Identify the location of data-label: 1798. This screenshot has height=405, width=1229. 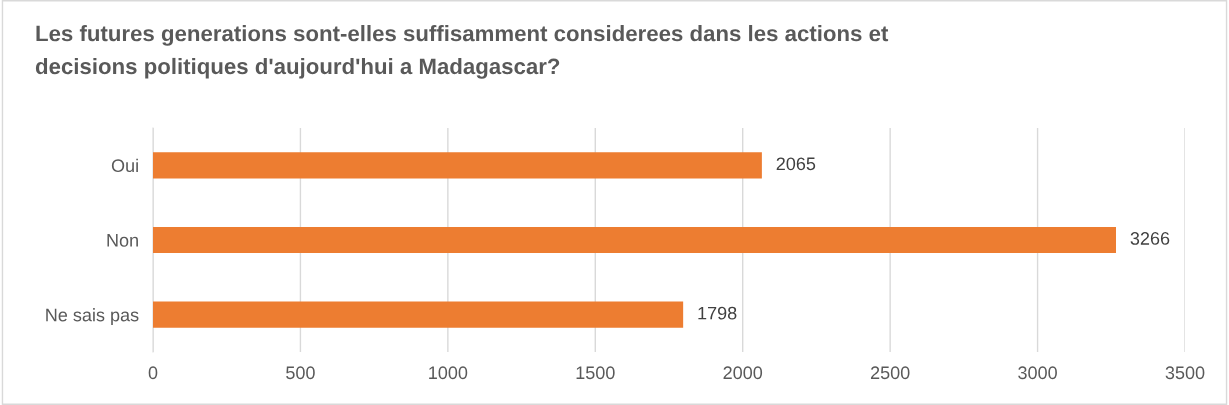
(717, 313).